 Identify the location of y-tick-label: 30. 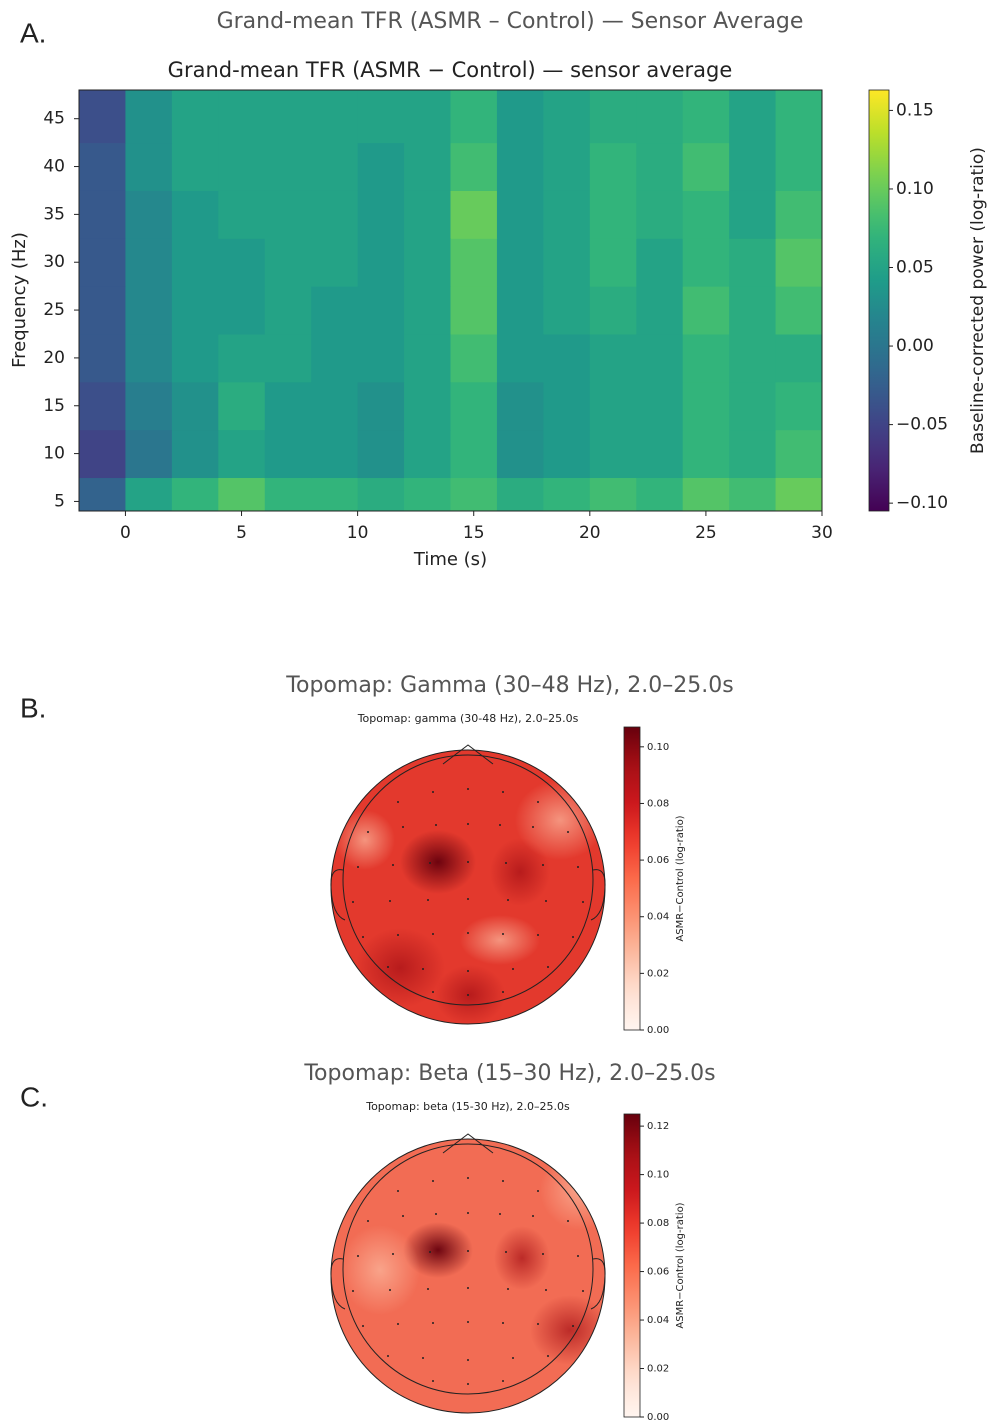
(54, 262).